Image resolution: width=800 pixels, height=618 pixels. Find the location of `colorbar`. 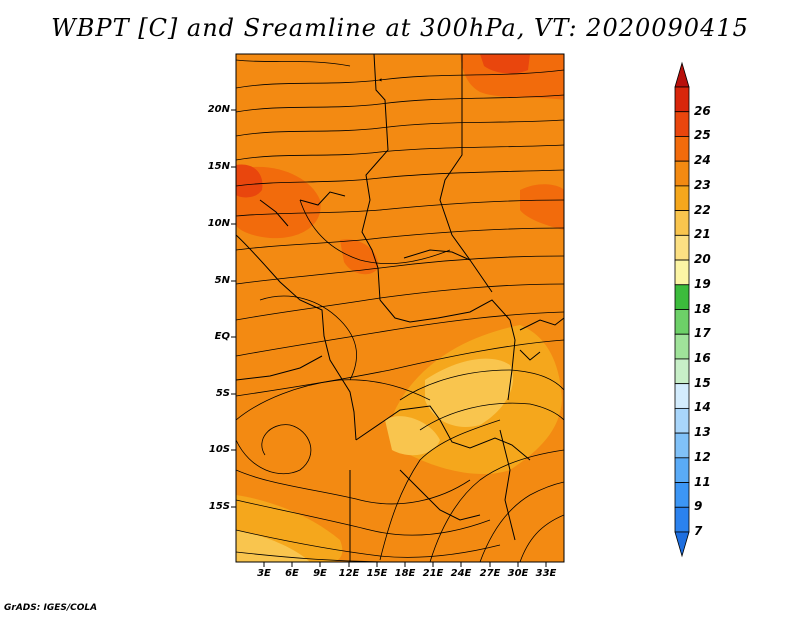

colorbar is located at coordinates (682, 309).